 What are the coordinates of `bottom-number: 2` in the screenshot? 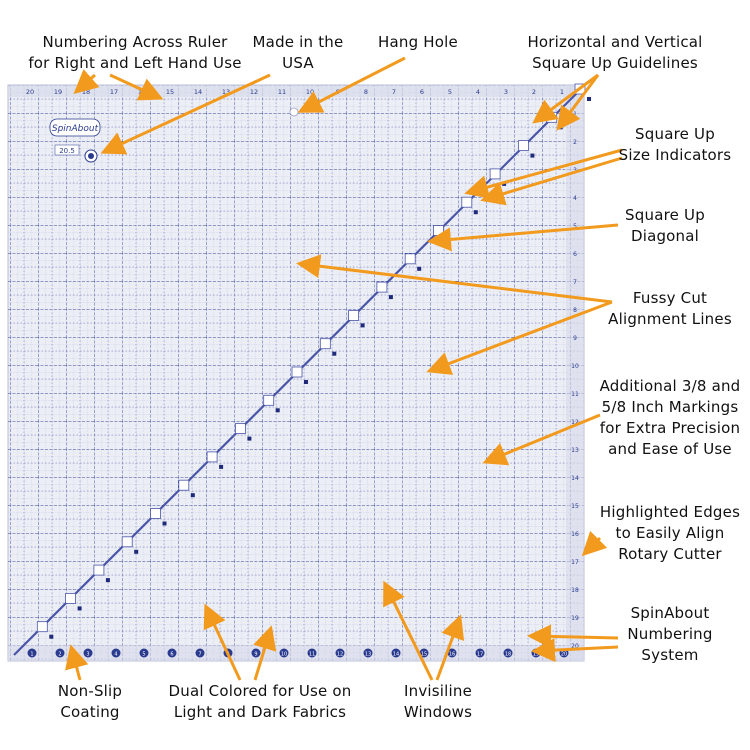 It's located at (59, 655).